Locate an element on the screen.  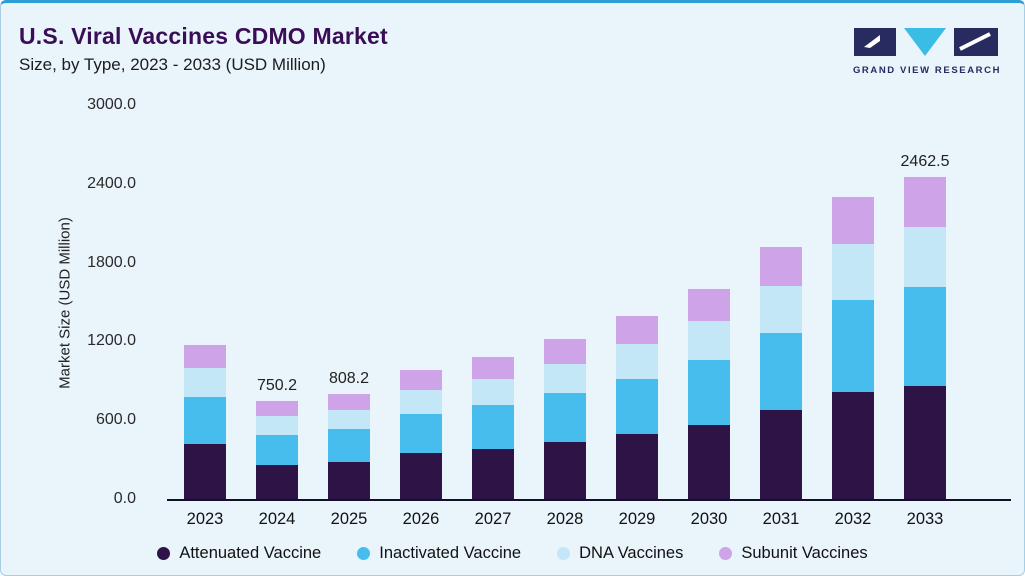
y-tick-label: 1200.0 is located at coordinates (111, 341).